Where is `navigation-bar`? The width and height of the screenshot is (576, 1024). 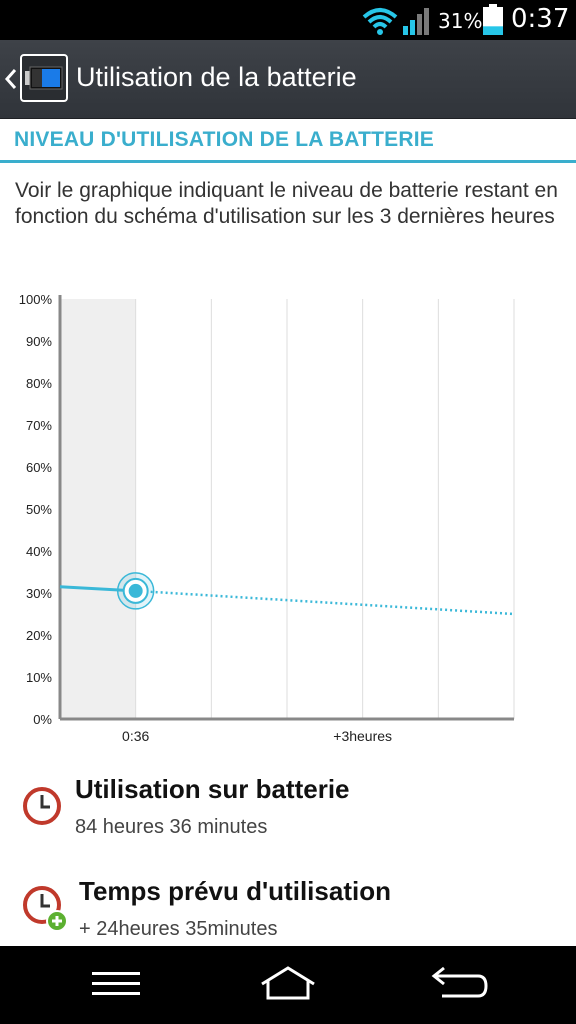 navigation-bar is located at coordinates (288, 985).